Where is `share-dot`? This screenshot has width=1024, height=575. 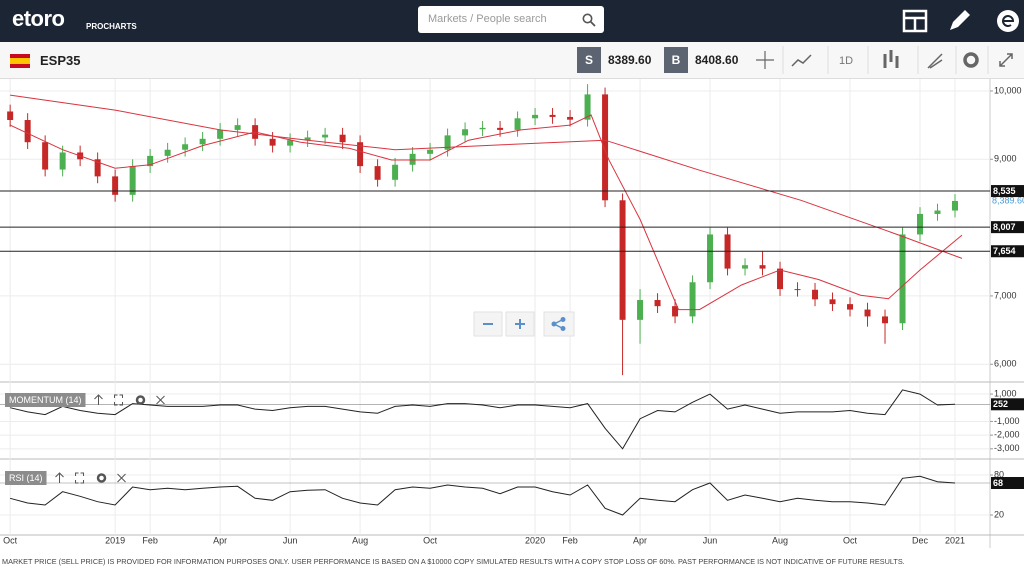
share-dot is located at coordinates (563, 319).